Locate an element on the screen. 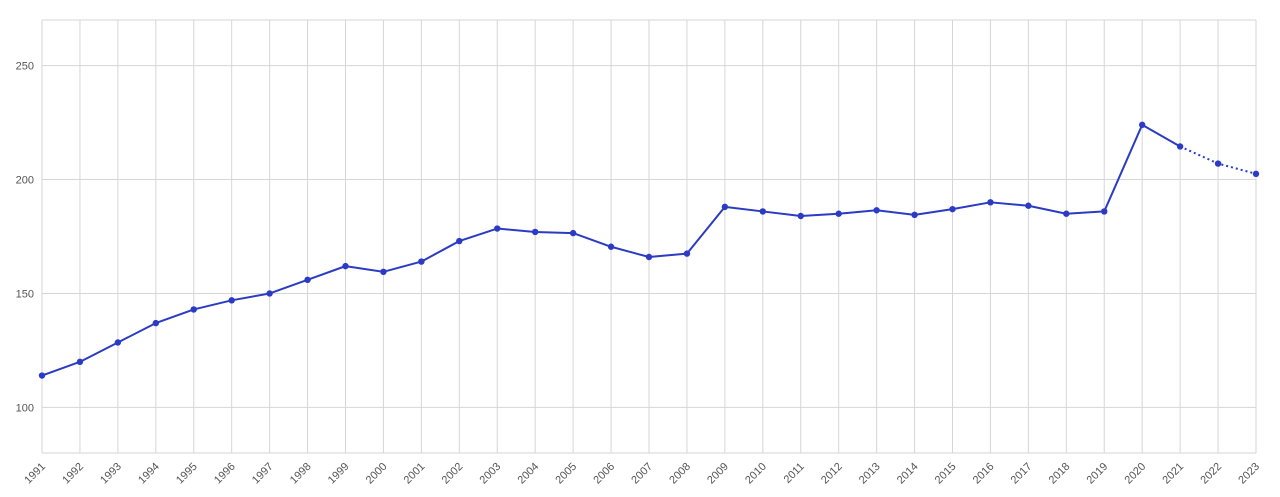 Image resolution: width=1280 pixels, height=497 pixels. x-tick-label: 2006 is located at coordinates (604, 474).